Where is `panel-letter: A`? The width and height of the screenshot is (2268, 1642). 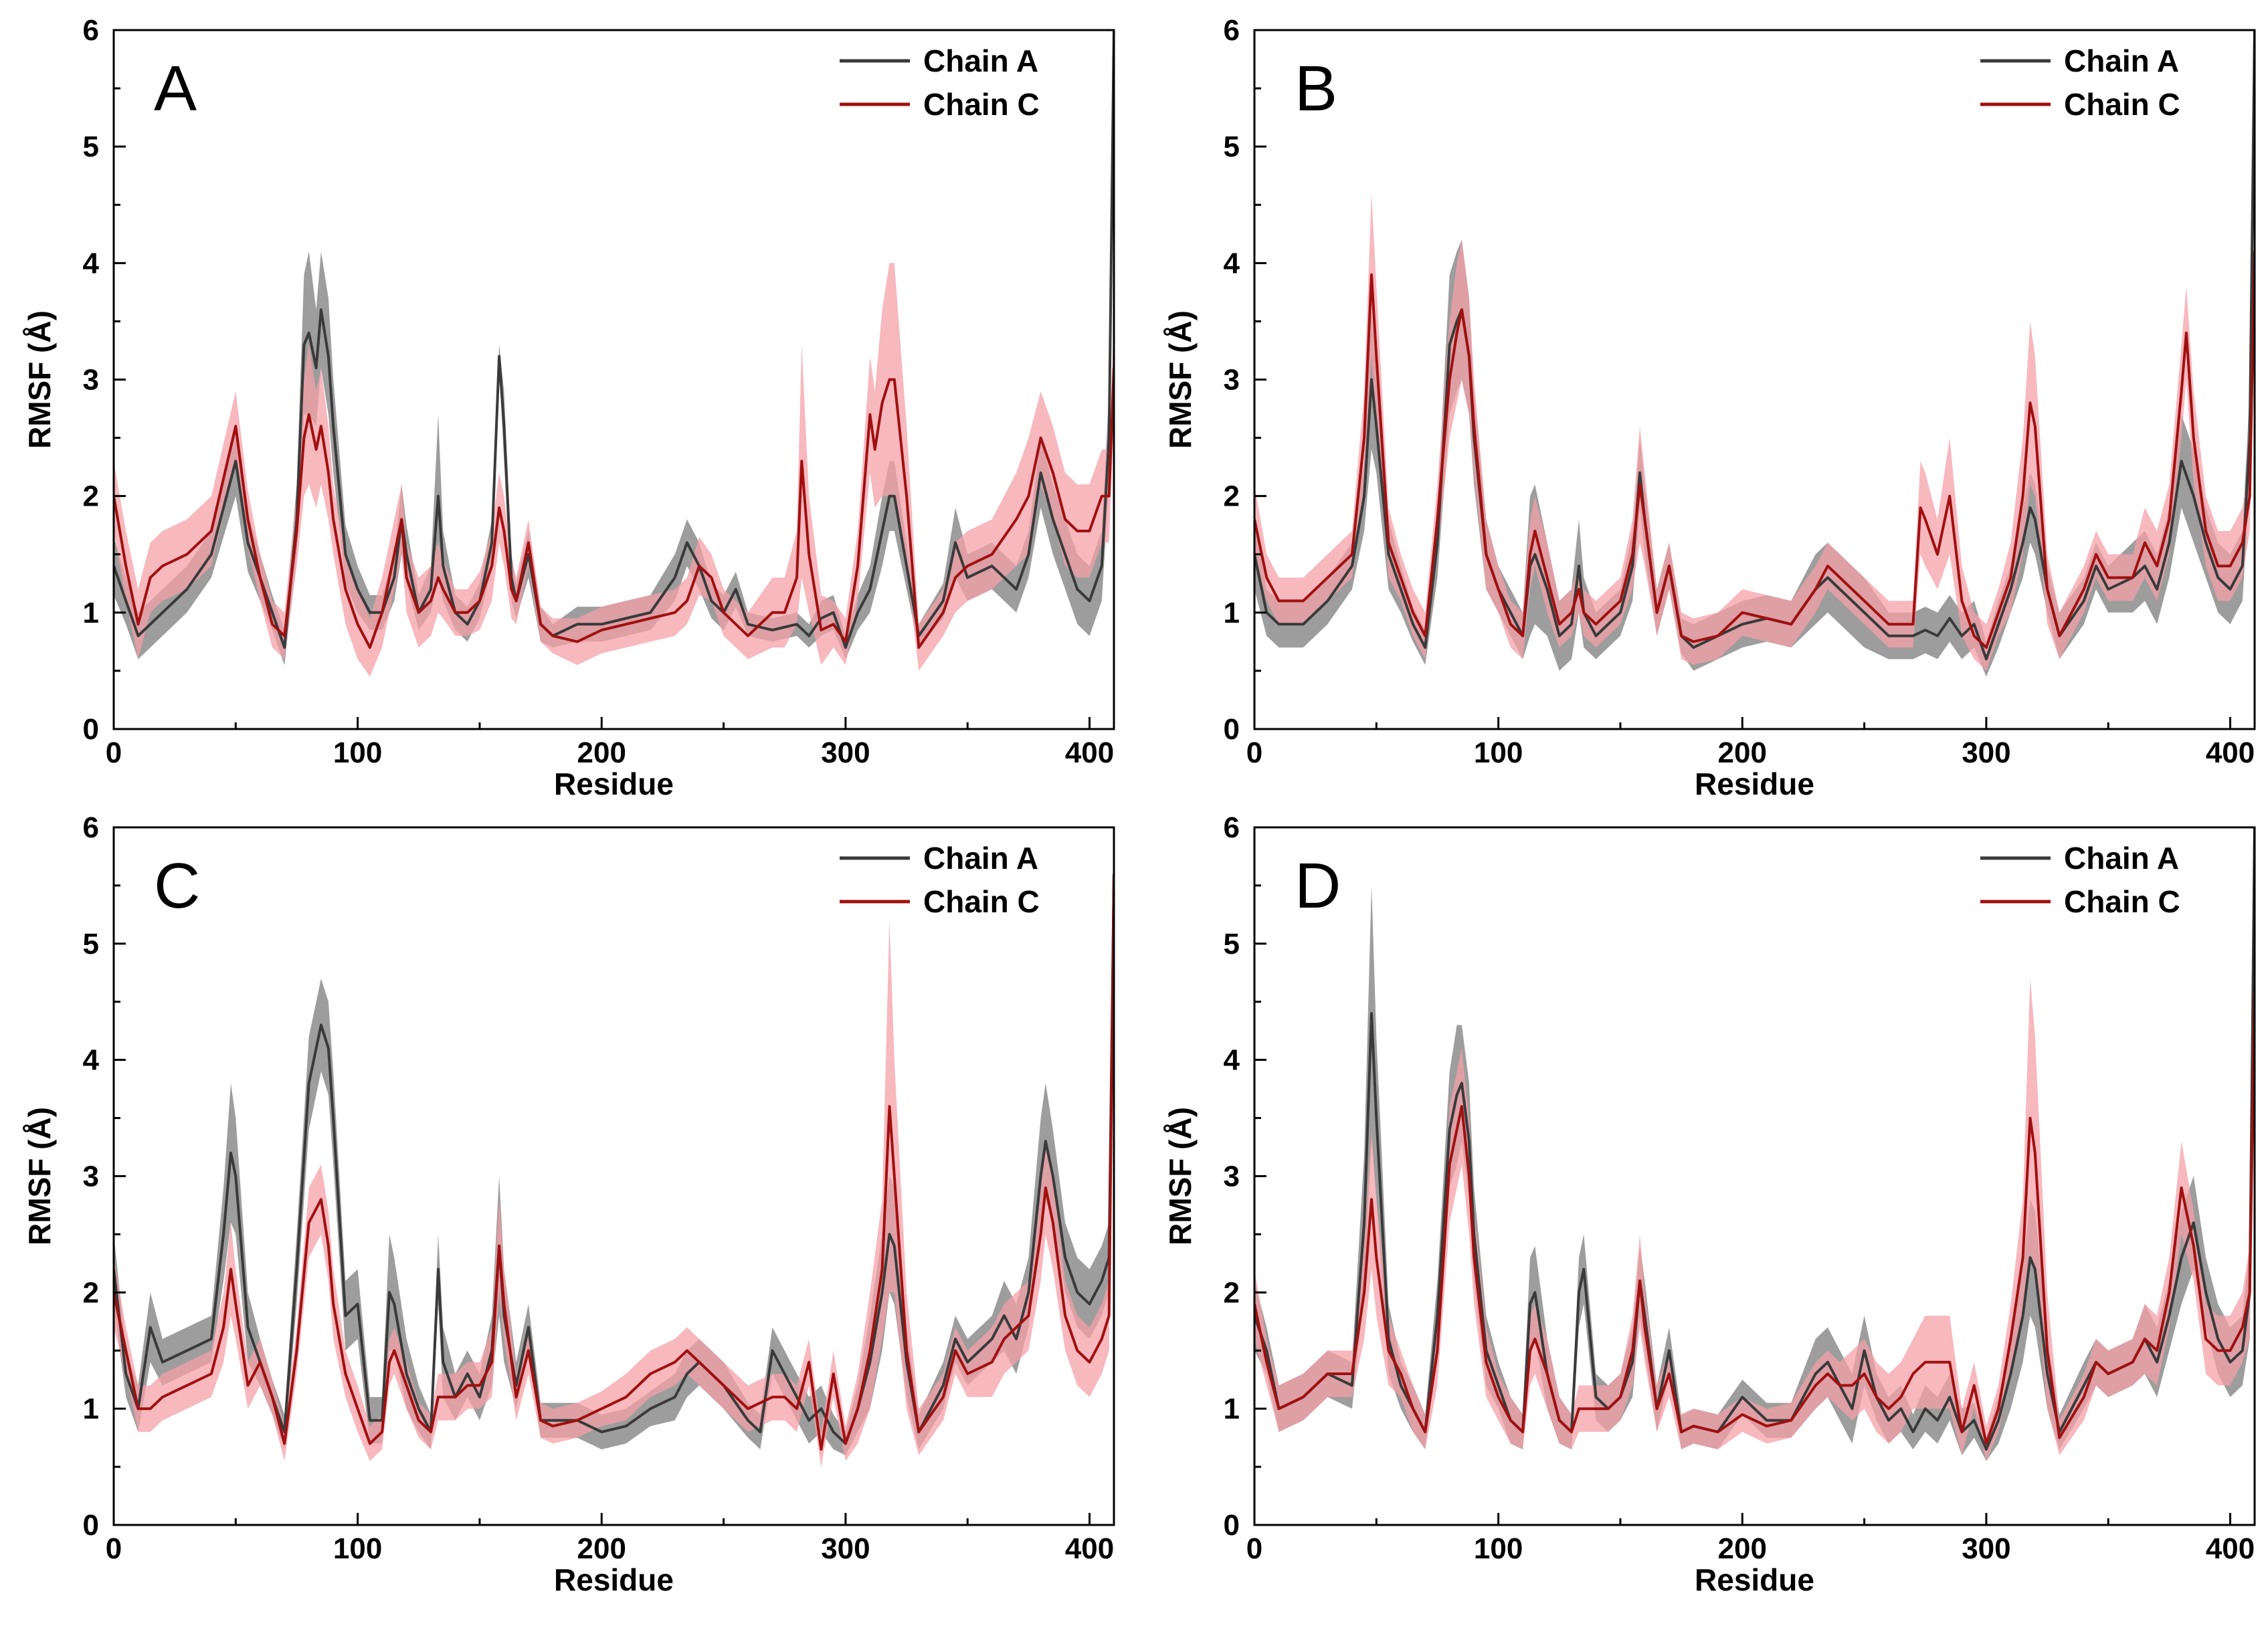 panel-letter: A is located at coordinates (175, 88).